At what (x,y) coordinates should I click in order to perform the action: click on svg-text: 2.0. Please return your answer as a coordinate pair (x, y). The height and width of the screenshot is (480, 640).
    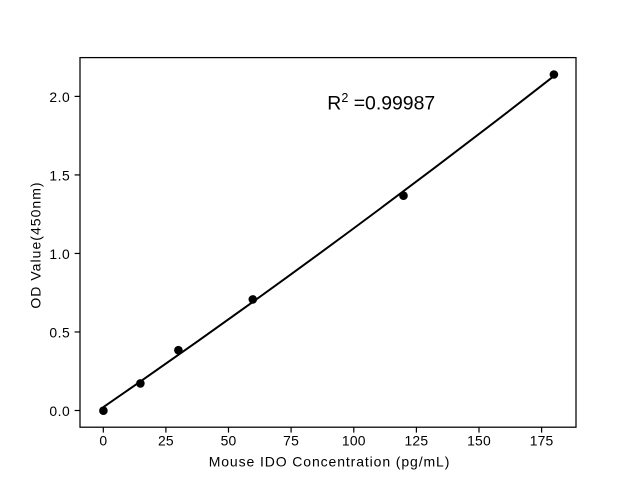
    Looking at the image, I should click on (59, 97).